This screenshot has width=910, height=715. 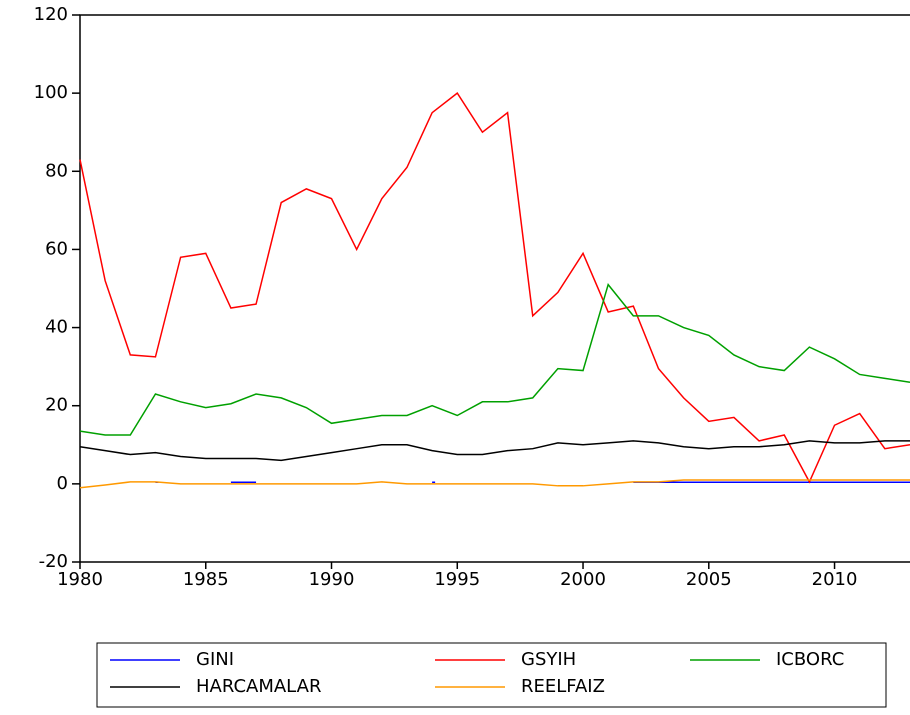 I want to click on y-tick-label: 120, so click(x=51, y=14).